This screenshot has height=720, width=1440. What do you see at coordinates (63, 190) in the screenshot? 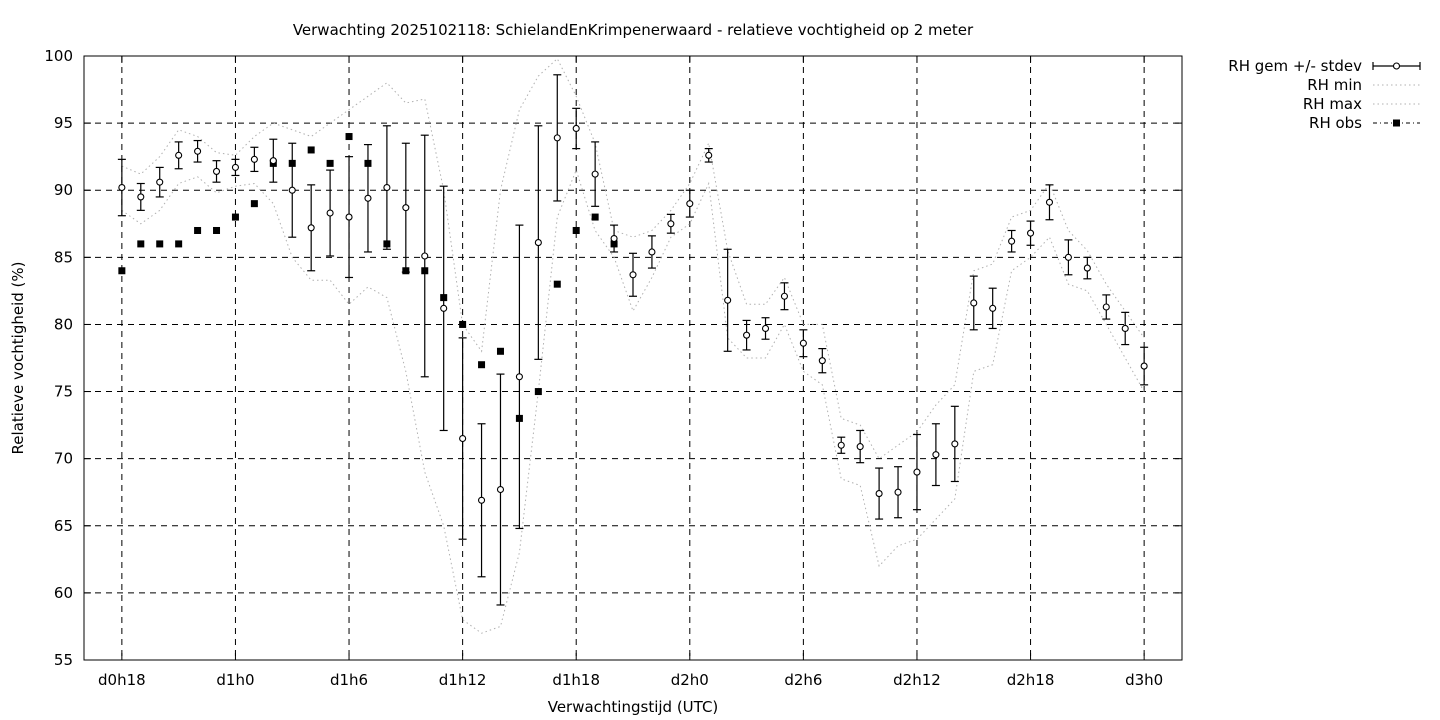
I see `y-tick-label: 90` at bounding box center [63, 190].